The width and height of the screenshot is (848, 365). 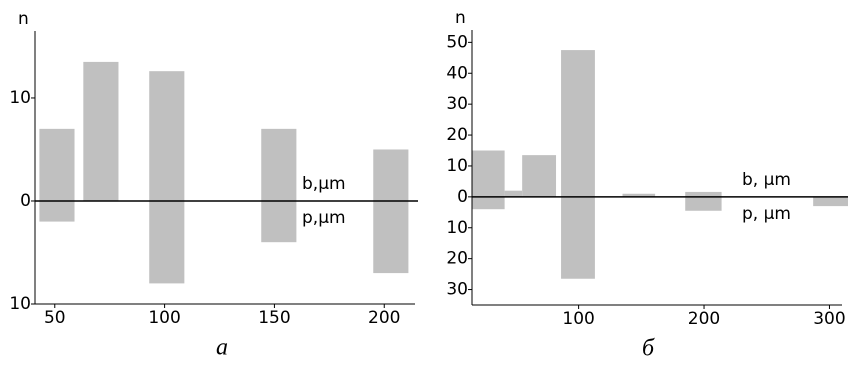 I want to click on series-label: b, µm, so click(x=766, y=180).